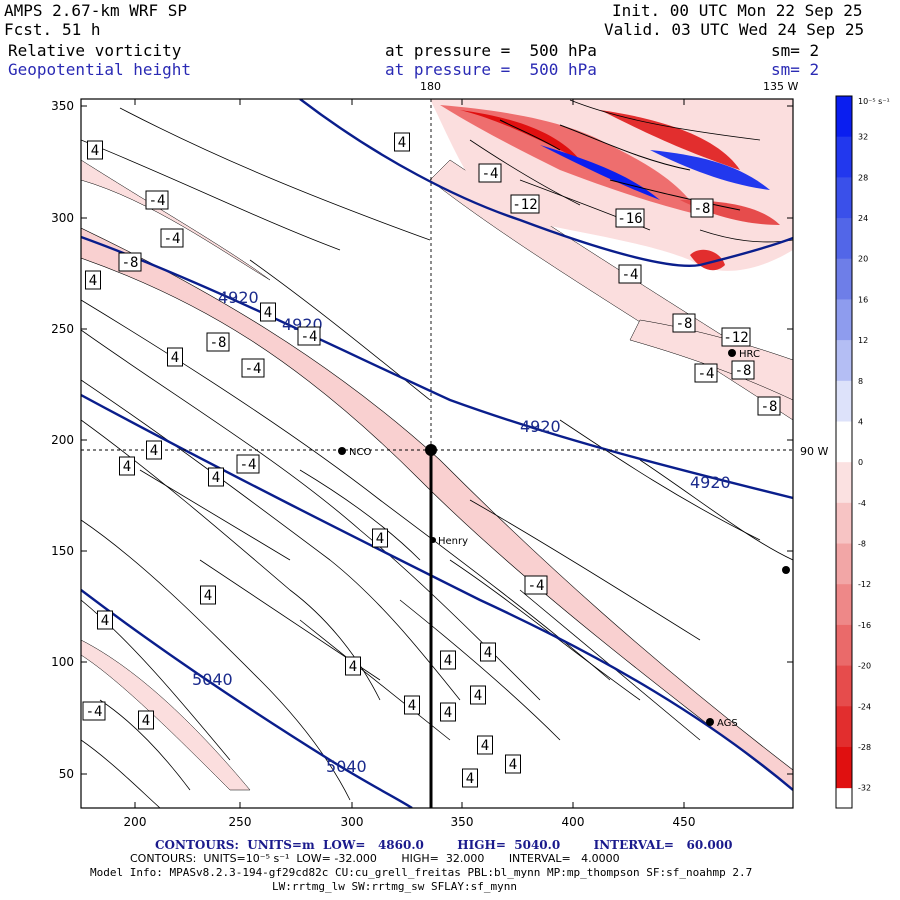  Describe the element at coordinates (346, 766) in the screenshot. I see `height-label: 5040` at that location.